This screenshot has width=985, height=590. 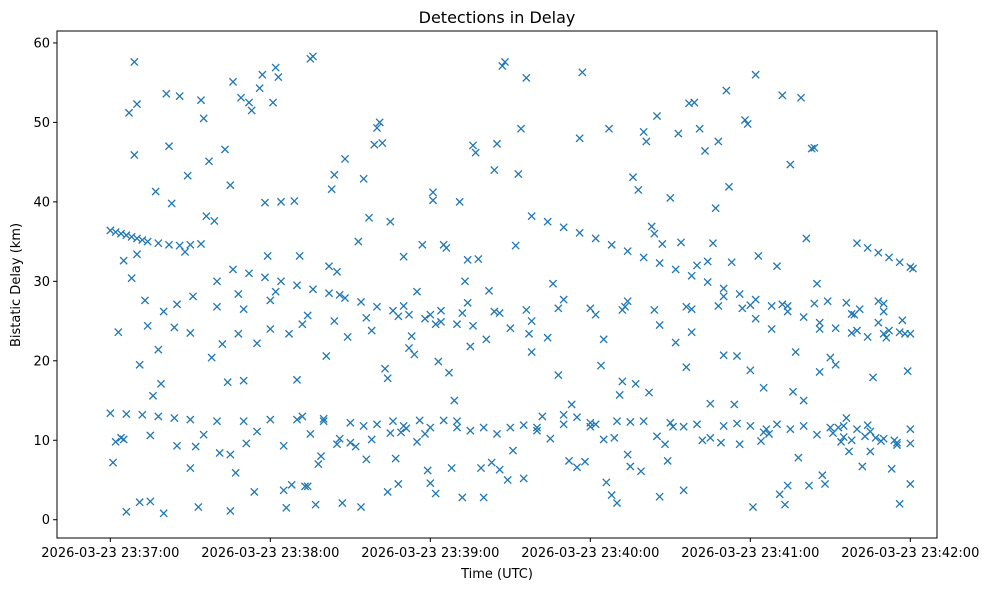 What do you see at coordinates (41, 202) in the screenshot?
I see `y-tick-label: 40` at bounding box center [41, 202].